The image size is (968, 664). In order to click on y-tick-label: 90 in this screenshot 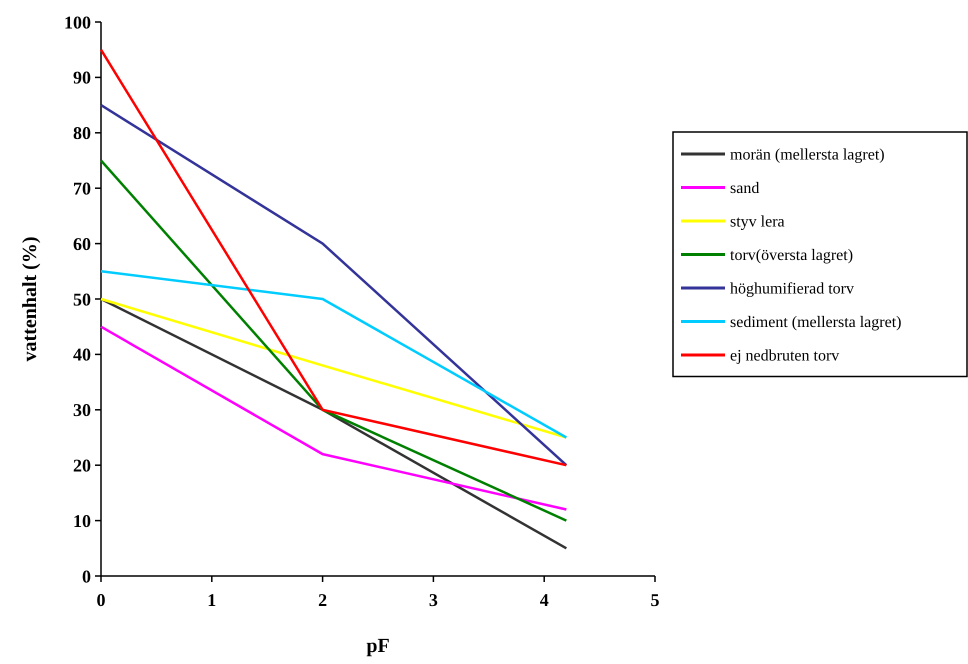, I will do `click(82, 78)`.